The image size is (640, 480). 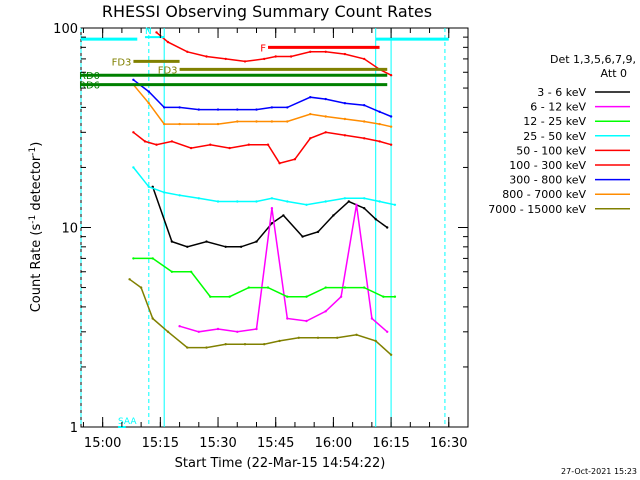 What do you see at coordinates (74, 428) in the screenshot?
I see `y-tick-label-0: 1` at bounding box center [74, 428].